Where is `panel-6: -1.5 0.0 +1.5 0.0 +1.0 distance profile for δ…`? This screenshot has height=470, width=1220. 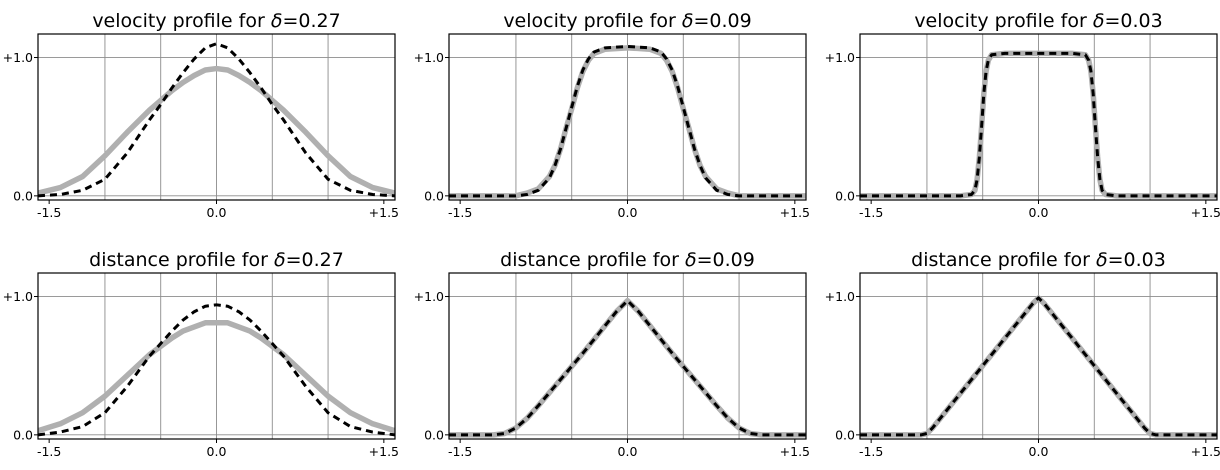 panel-6: -1.5 0.0 +1.5 0.0 +1.0 distance profile for δ… is located at coordinates (1022, 354).